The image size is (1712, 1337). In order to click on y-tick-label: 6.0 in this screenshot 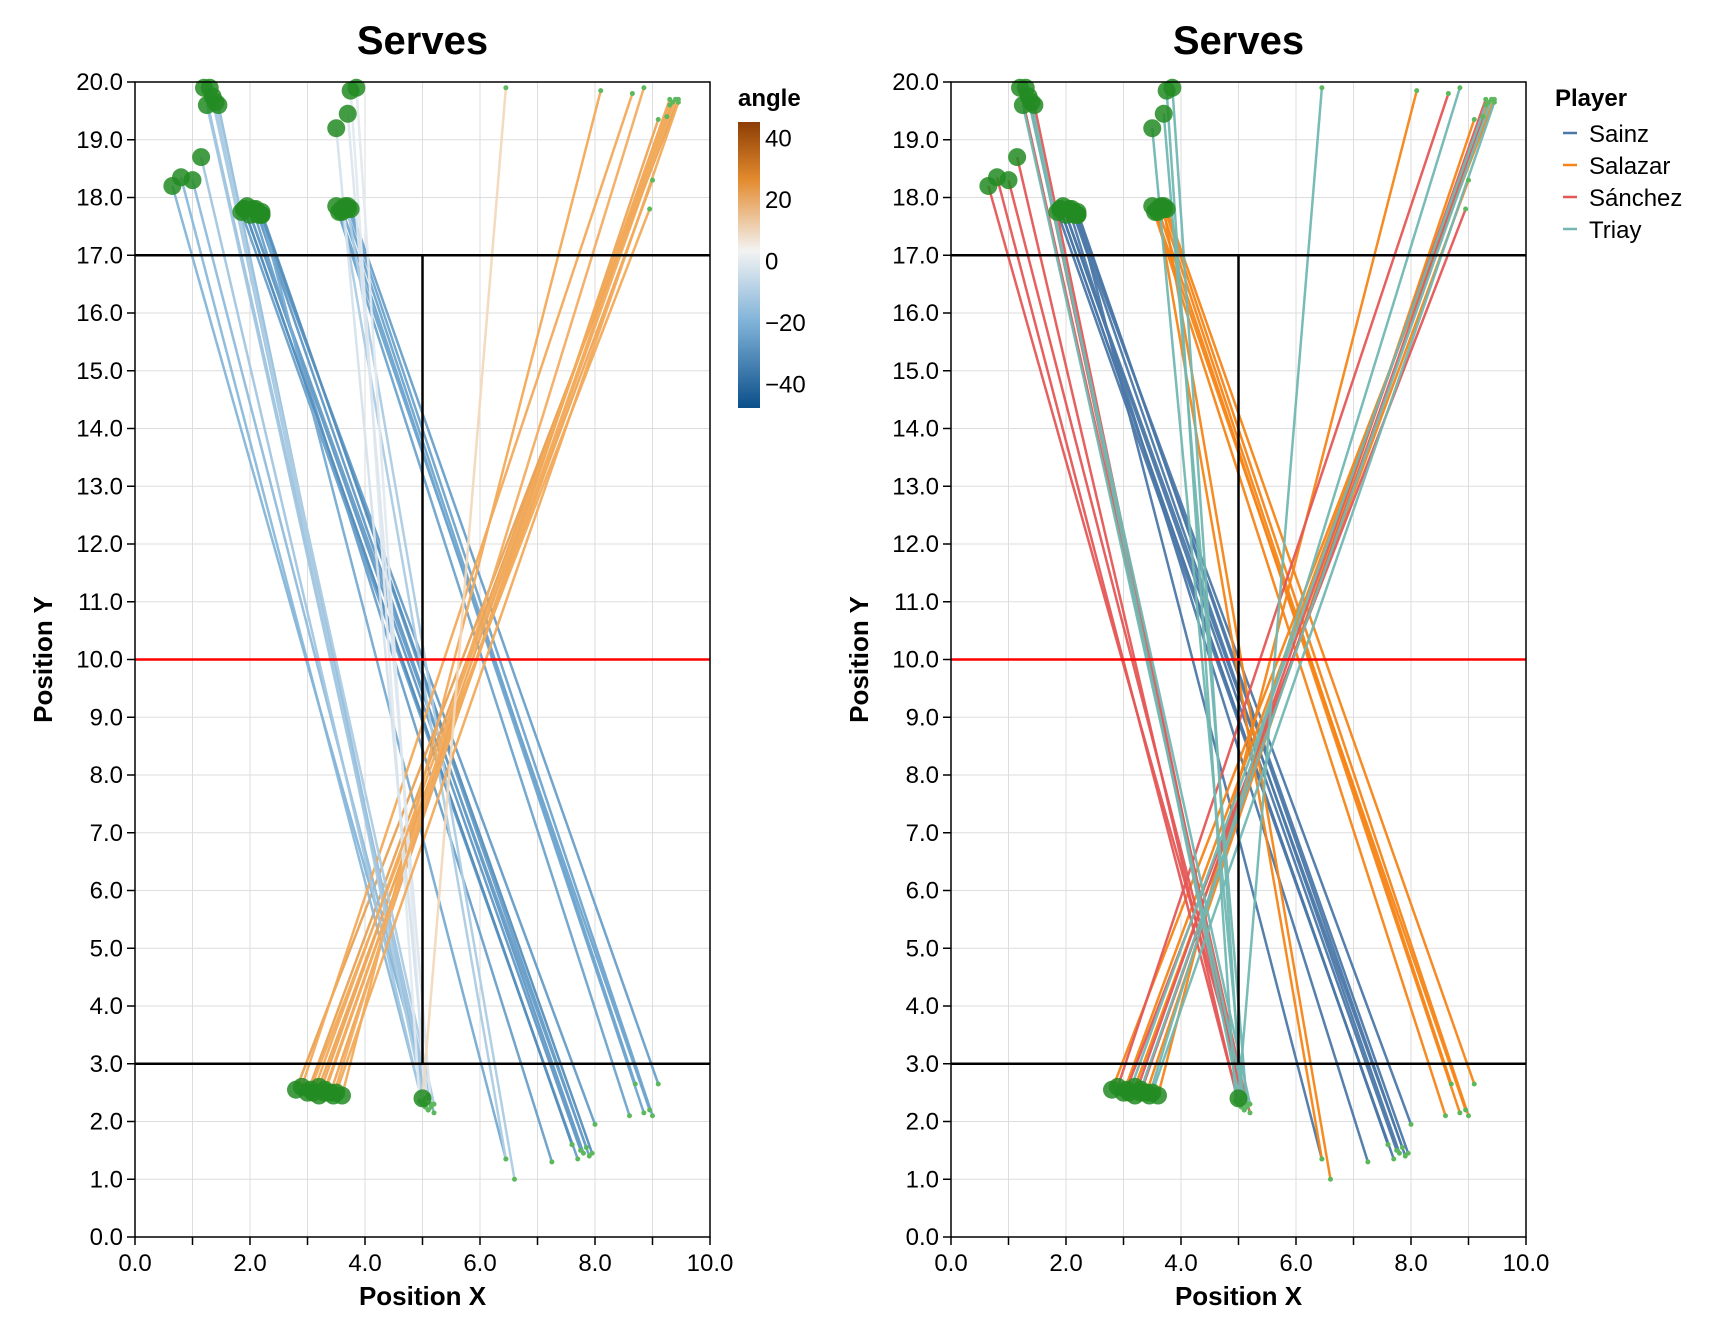, I will do `click(106, 891)`.